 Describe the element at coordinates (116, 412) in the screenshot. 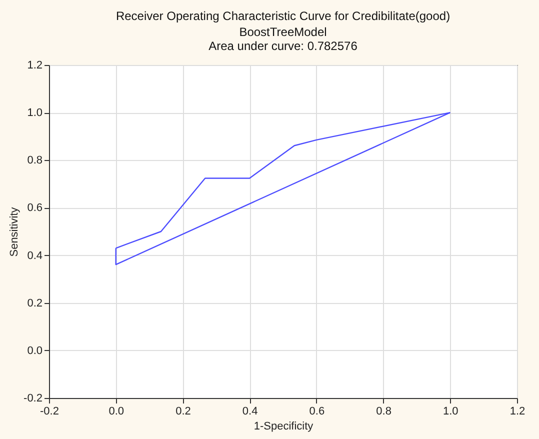

I see `x-tick-label: 0.0` at that location.